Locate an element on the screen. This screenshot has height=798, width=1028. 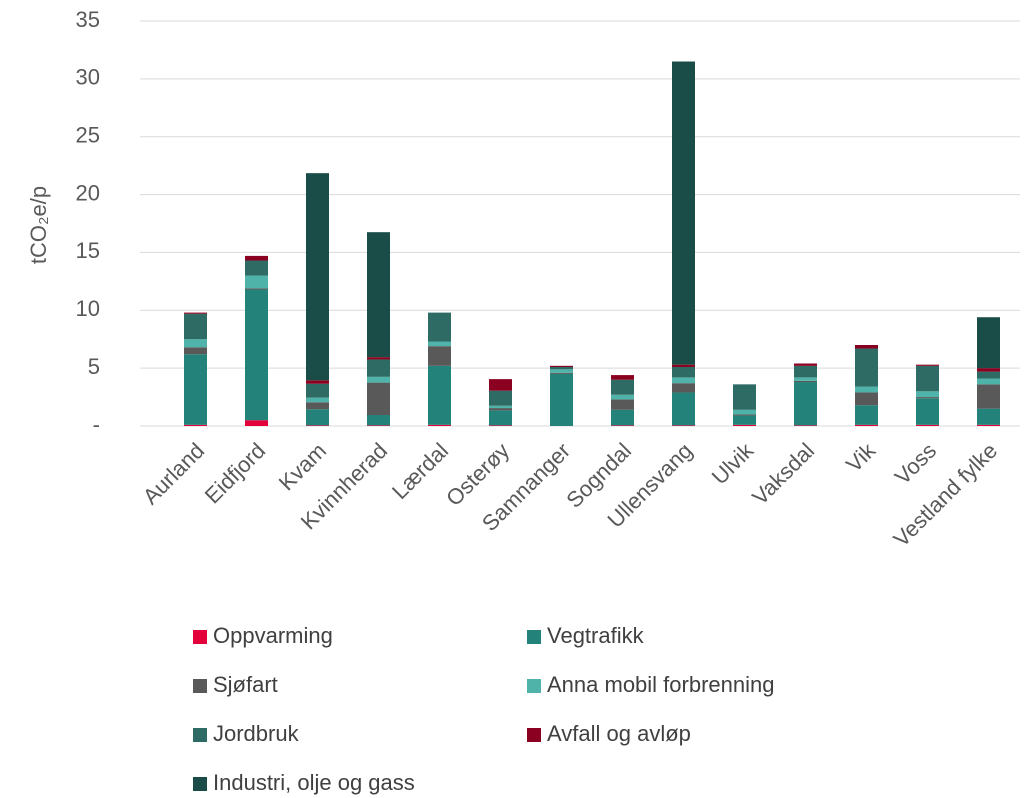
y-tick-label: 25 is located at coordinates (88, 135).